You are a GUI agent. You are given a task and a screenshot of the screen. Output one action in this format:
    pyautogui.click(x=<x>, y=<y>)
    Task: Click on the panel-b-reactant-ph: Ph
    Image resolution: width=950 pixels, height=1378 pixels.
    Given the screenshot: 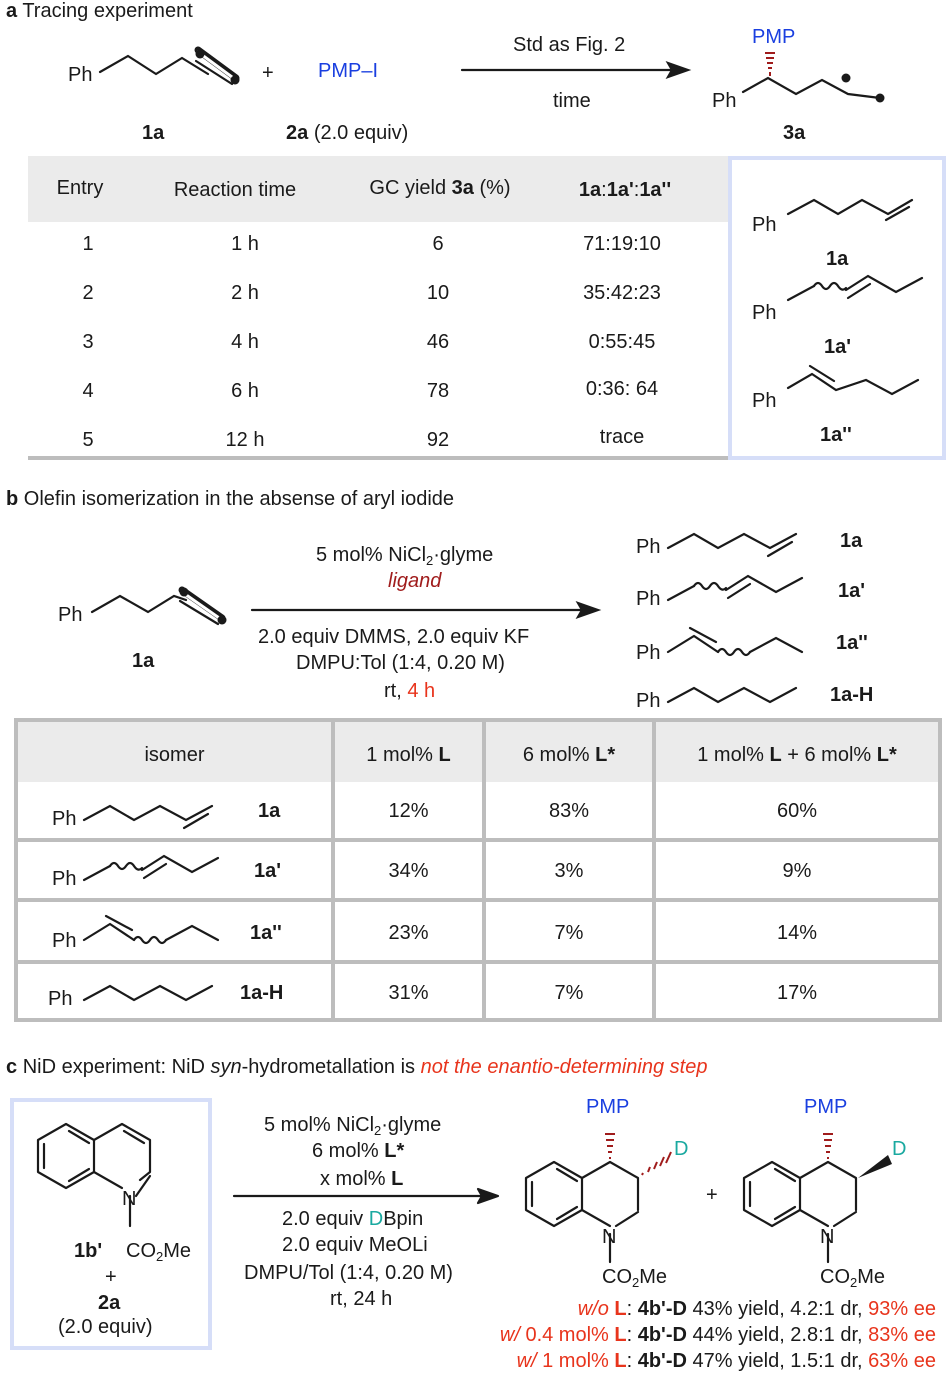 What is the action you would take?
    pyautogui.click(x=70, y=615)
    